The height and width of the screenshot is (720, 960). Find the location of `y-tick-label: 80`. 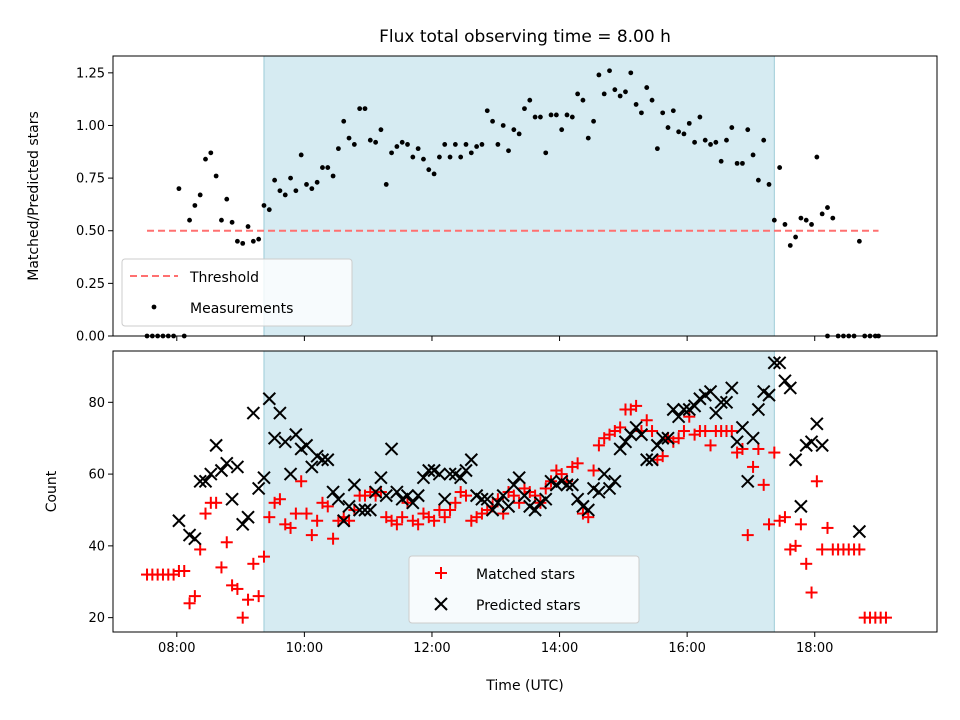

y-tick-label: 80 is located at coordinates (96, 403).